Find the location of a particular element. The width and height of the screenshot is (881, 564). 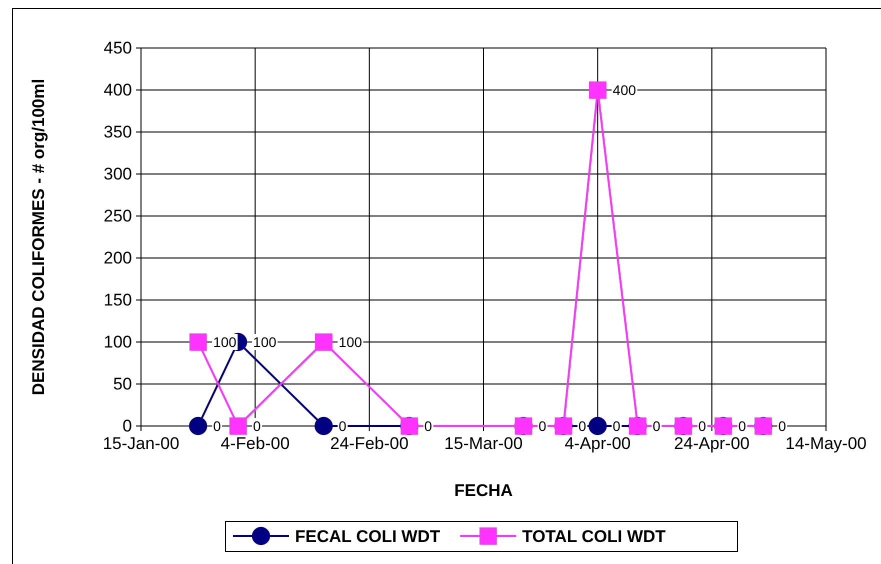

legend-label: TOTAL COLI WDT is located at coordinates (594, 536).